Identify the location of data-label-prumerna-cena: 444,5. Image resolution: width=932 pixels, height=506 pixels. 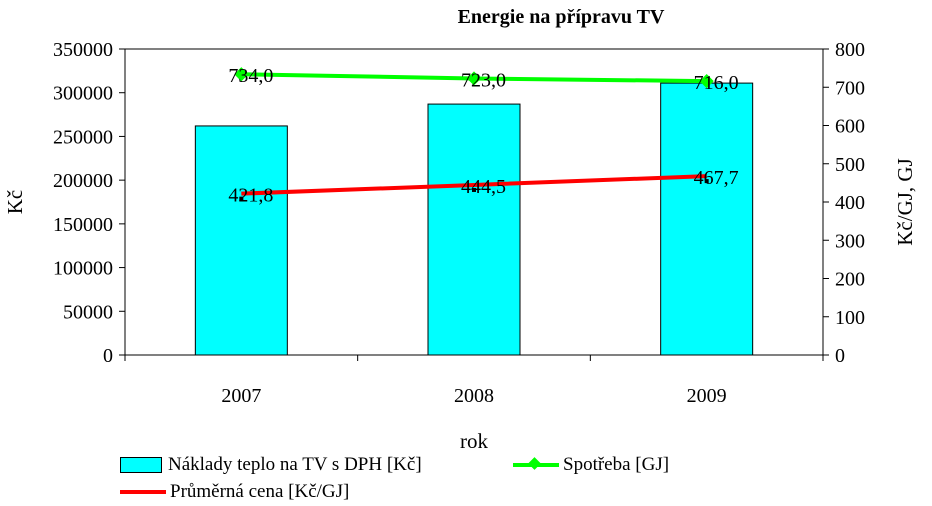
(483, 187).